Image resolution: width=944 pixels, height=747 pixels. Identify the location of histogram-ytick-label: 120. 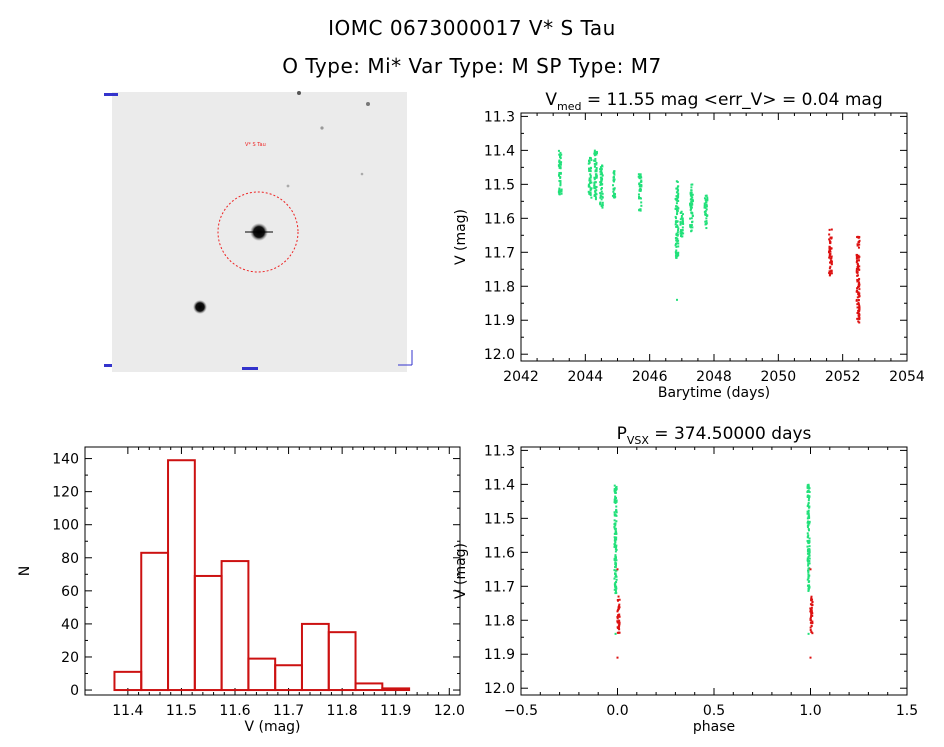
(65, 493).